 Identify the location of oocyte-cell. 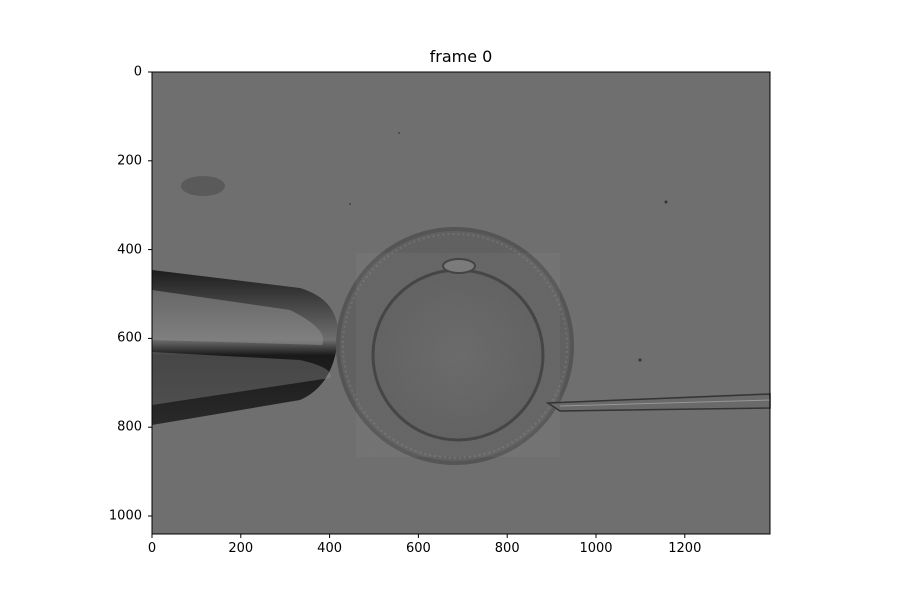
(455, 346).